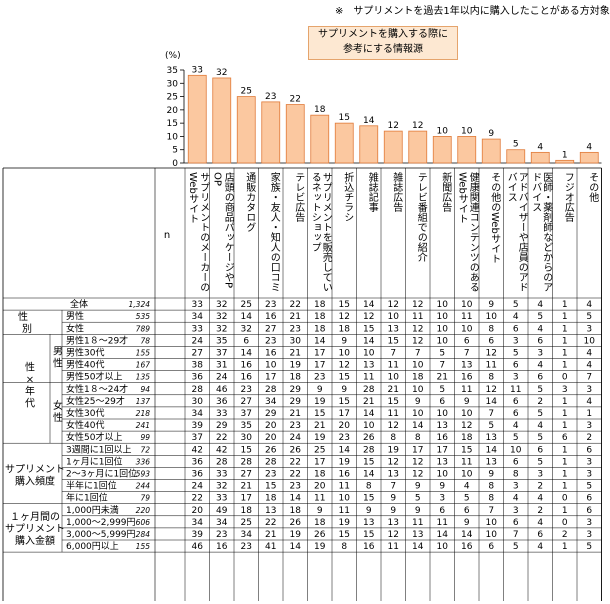  I want to click on subgroup-label: 女, so click(58, 405).